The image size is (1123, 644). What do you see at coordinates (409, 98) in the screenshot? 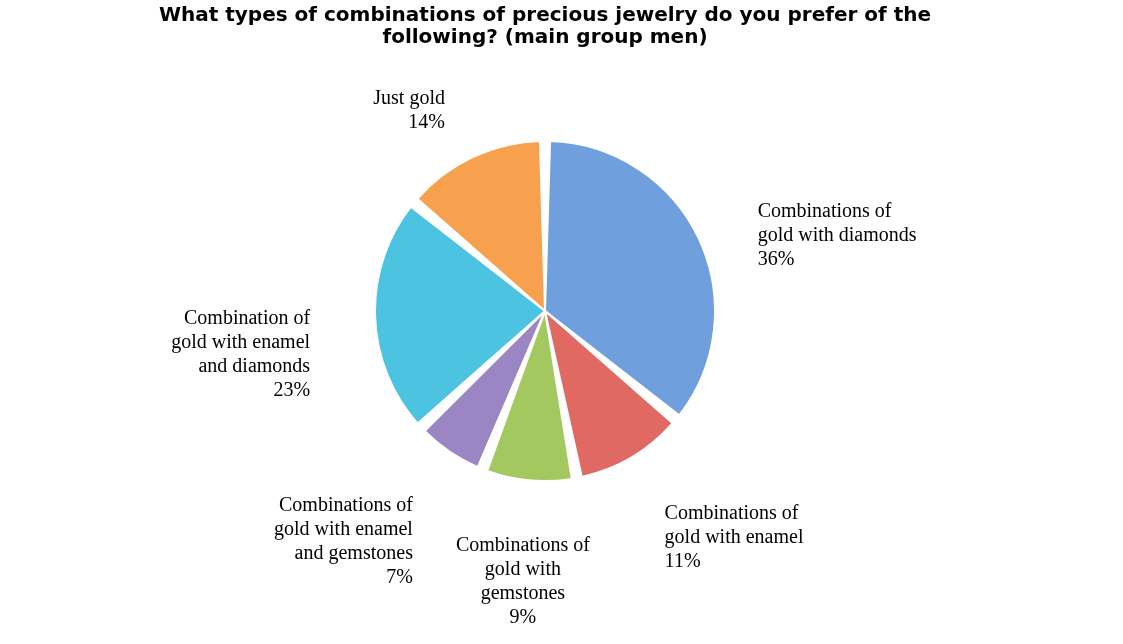
I see `slice-label: Just gold` at bounding box center [409, 98].